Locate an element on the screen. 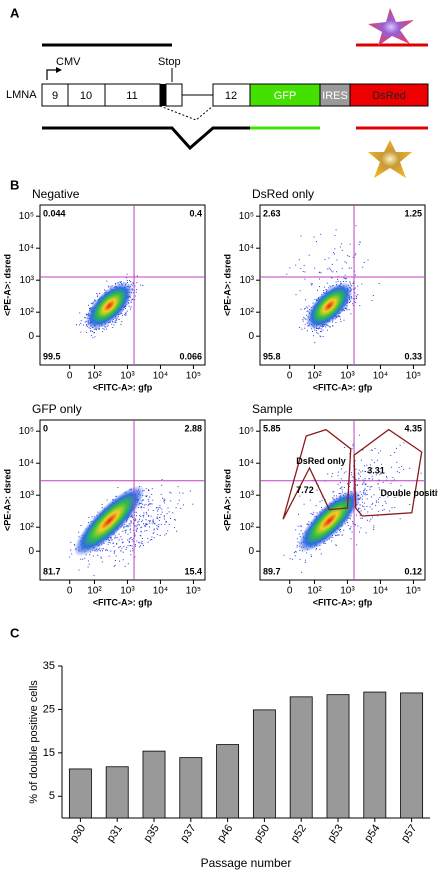 This screenshot has height=880, width=438. density-core is located at coordinates (329, 521).